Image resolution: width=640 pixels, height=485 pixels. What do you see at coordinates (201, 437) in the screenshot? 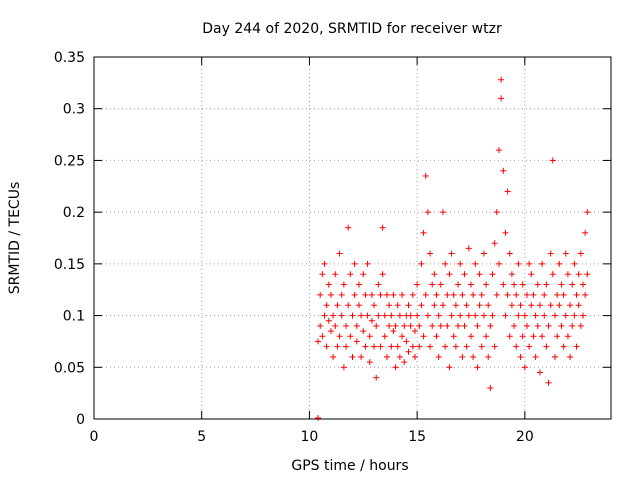
I see `x-tick-label: 5` at bounding box center [201, 437].